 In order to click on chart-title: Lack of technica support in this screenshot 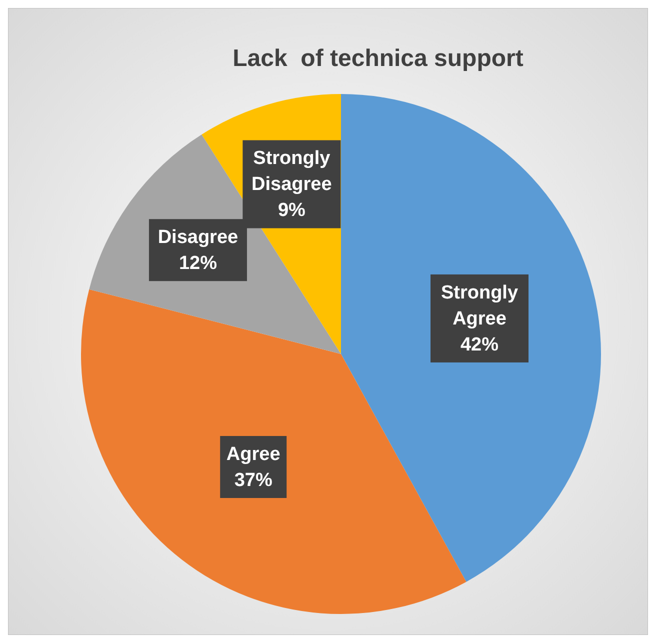, I will do `click(378, 58)`.